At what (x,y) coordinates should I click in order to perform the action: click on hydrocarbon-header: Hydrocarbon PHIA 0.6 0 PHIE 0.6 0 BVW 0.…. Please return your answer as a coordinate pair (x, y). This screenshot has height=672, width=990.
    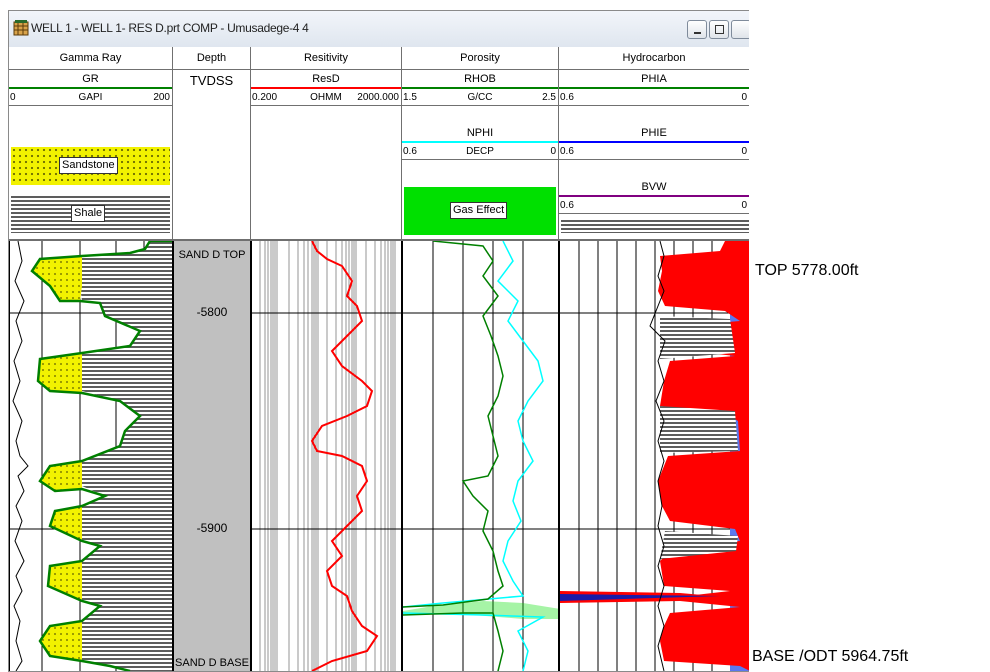
    Looking at the image, I should click on (654, 143).